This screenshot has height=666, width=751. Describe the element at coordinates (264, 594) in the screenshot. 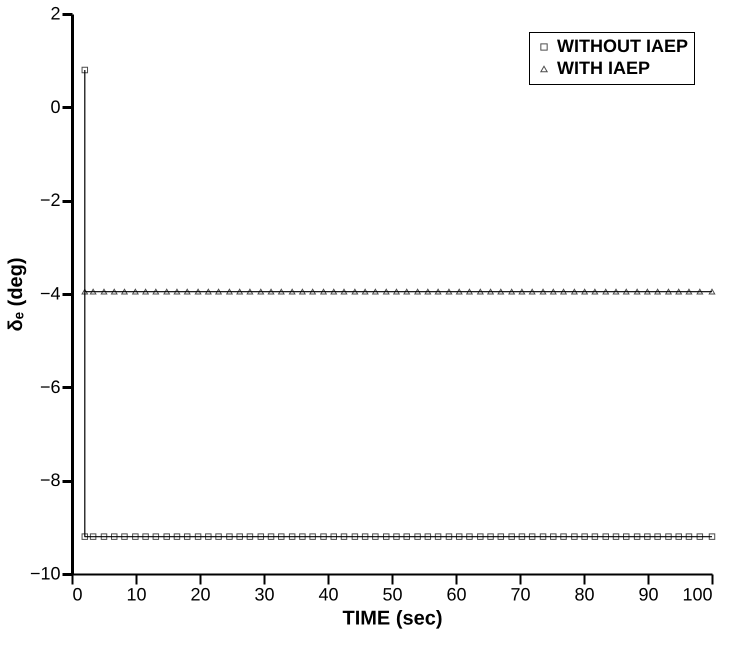

I see `x-tick-label: 30` at that location.